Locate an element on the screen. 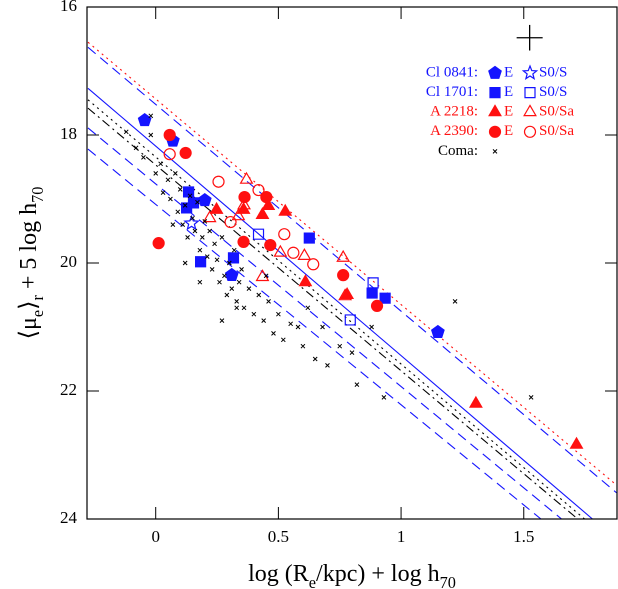 This screenshot has width=618, height=589. ylabel-part: + 5 log h is located at coordinates (29, 249).